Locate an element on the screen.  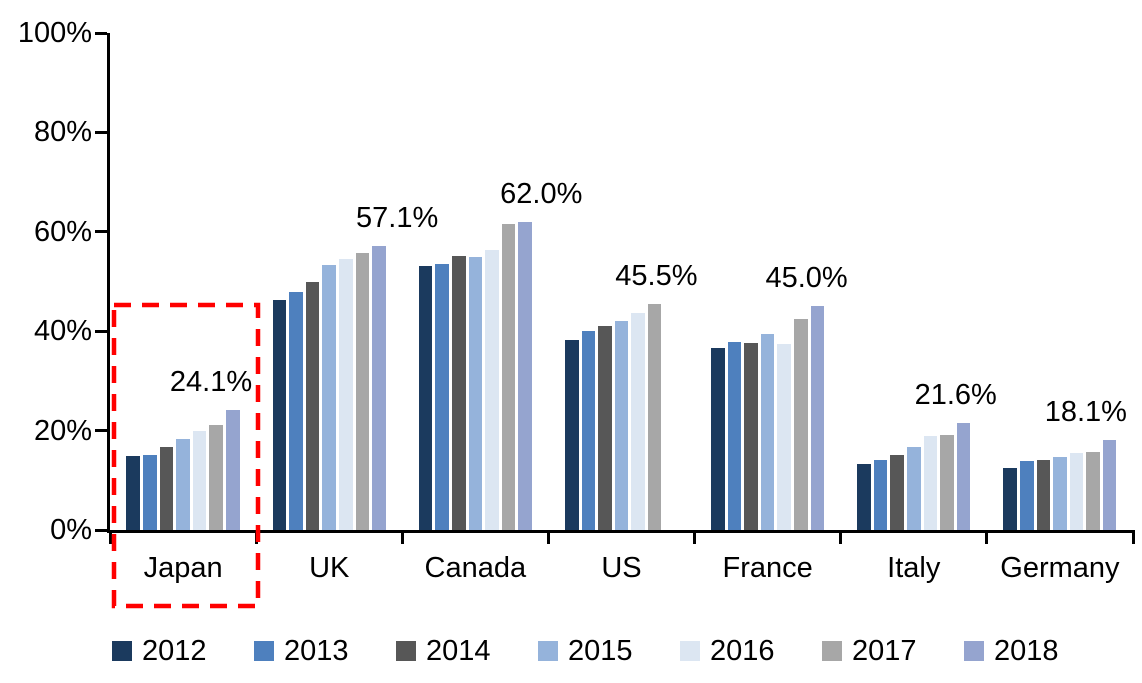
legend-item-2016: 2016 is located at coordinates (751, 651).